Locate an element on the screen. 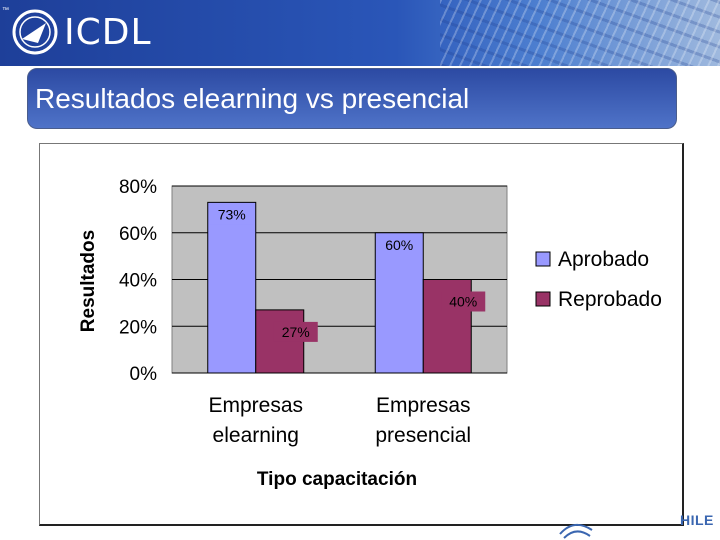  data-label: 73% is located at coordinates (232, 214).